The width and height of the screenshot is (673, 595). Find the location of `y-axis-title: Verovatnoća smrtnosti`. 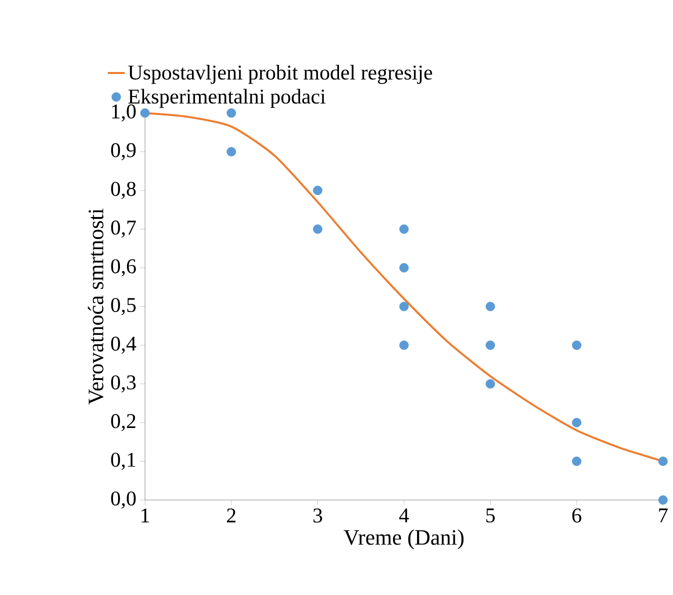

y-axis-title: Verovatnoća smrtnosti is located at coordinates (96, 306).